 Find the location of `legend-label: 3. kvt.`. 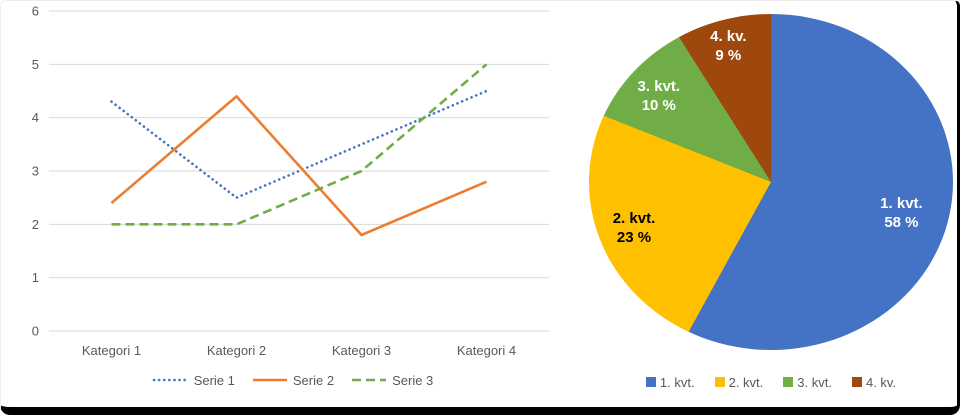

legend-label: 3. kvt. is located at coordinates (814, 382).